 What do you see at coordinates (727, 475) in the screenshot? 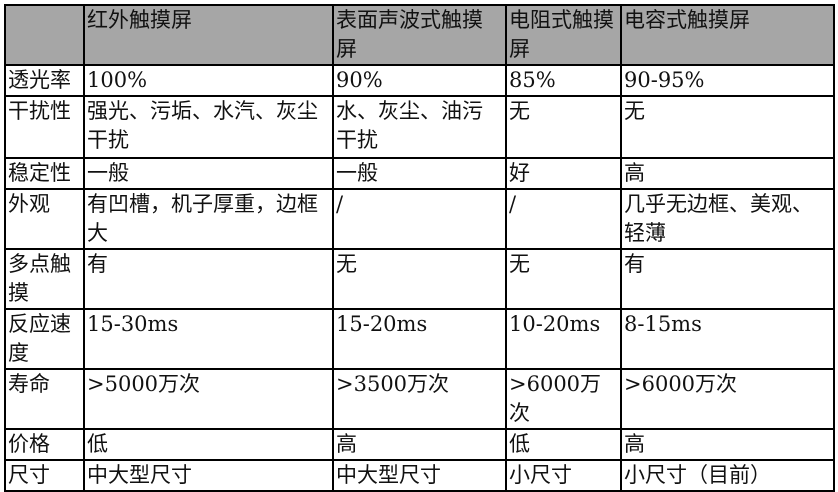
I see `table-cell: 小尺寸（目前）` at bounding box center [727, 475].